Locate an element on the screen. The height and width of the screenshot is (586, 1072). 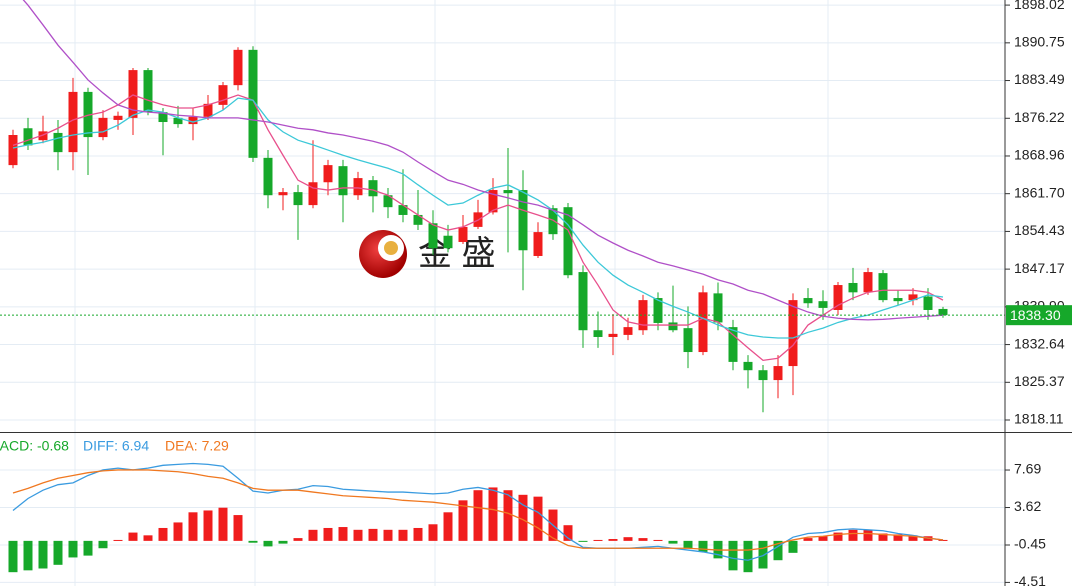
y-tick-label: 1898.02 is located at coordinates (1039, 6).